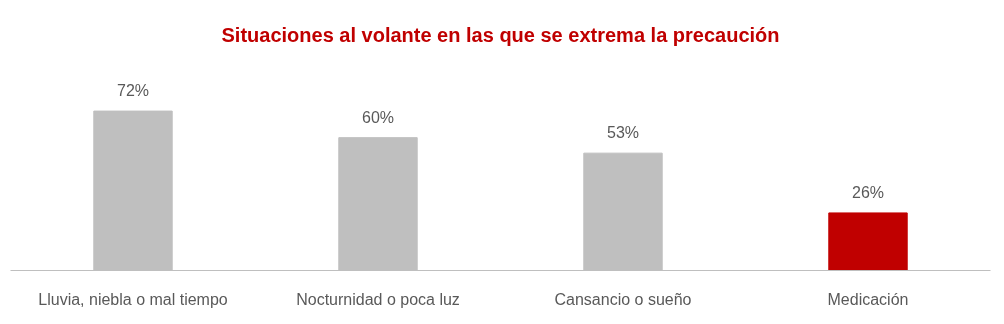 The height and width of the screenshot is (324, 1004). What do you see at coordinates (623, 299) in the screenshot?
I see `x-tick-label: Cansancio o sueño` at bounding box center [623, 299].